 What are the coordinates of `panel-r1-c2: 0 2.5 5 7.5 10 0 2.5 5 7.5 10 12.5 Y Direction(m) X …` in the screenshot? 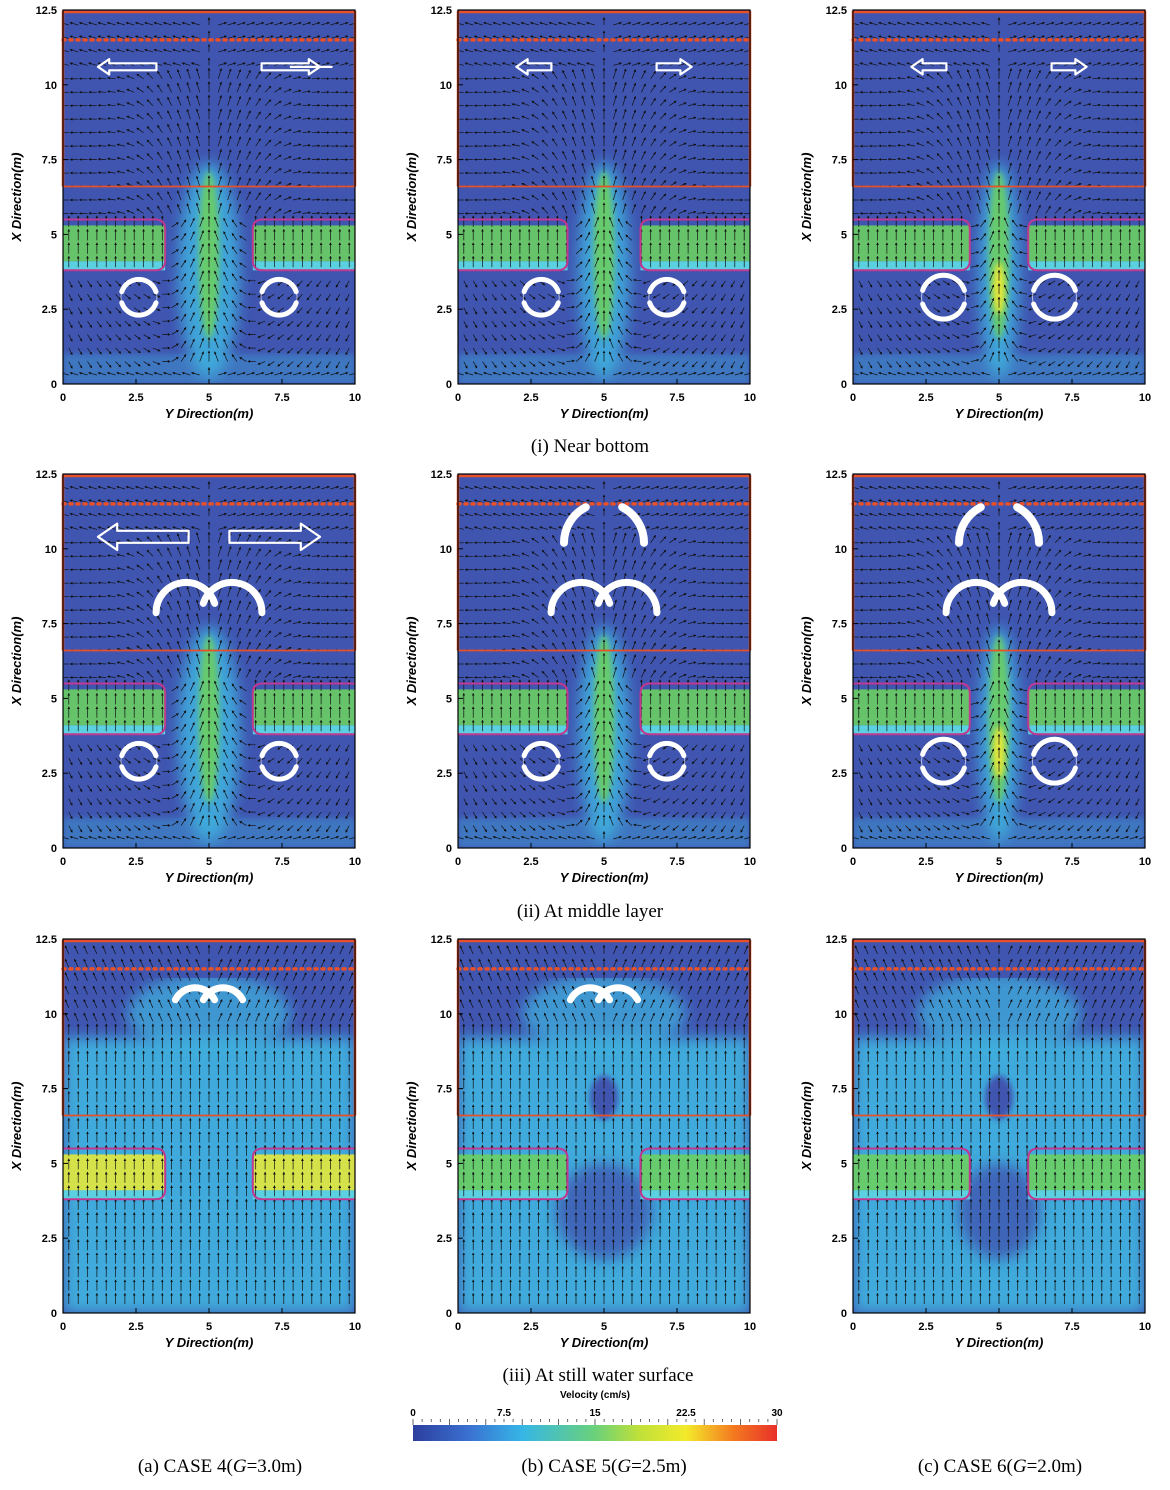 It's located at (580, 213).